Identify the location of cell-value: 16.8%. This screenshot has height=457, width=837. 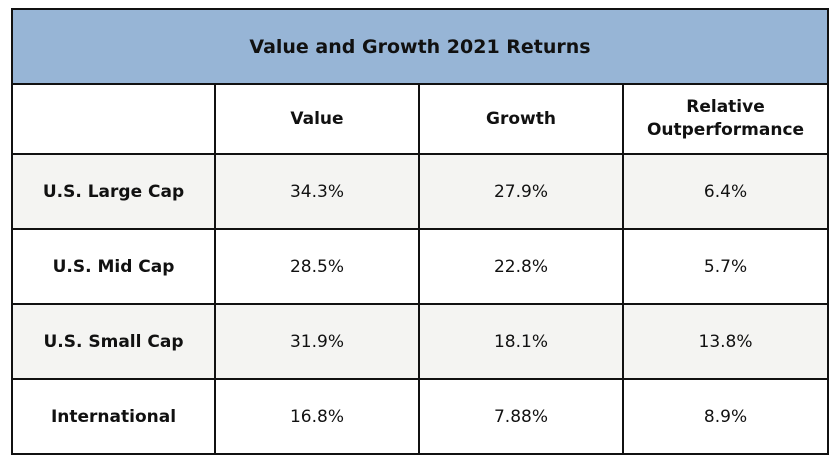
(317, 416).